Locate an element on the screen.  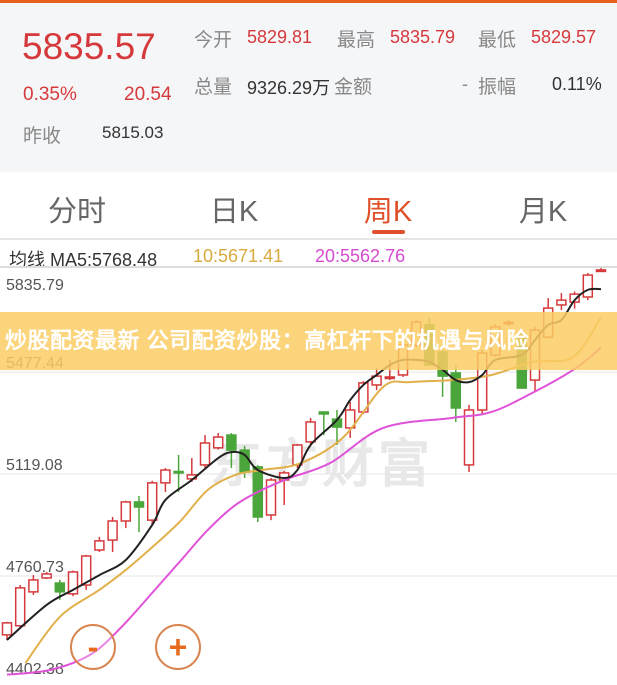
high-value: 5835.79 is located at coordinates (423, 37).